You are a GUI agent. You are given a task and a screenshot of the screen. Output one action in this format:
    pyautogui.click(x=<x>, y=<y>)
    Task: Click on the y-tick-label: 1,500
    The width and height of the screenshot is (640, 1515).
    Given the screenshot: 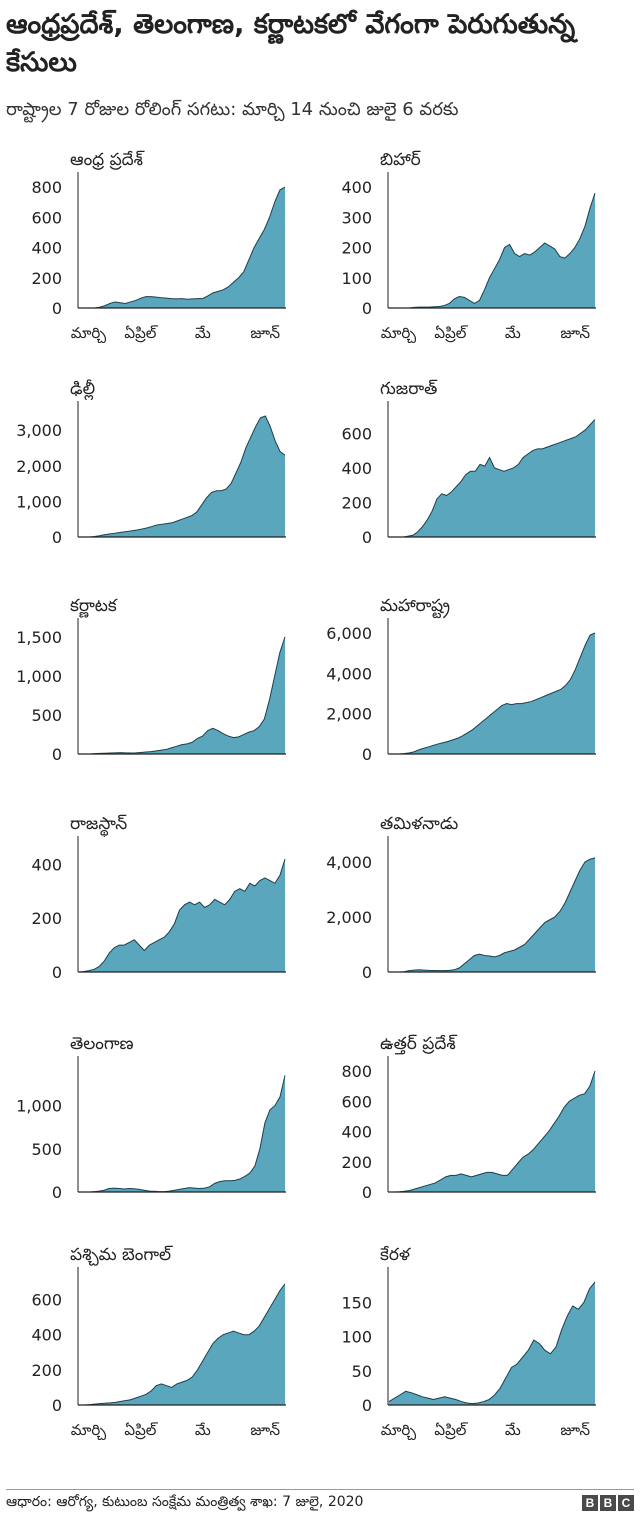 What is the action you would take?
    pyautogui.click(x=39, y=637)
    